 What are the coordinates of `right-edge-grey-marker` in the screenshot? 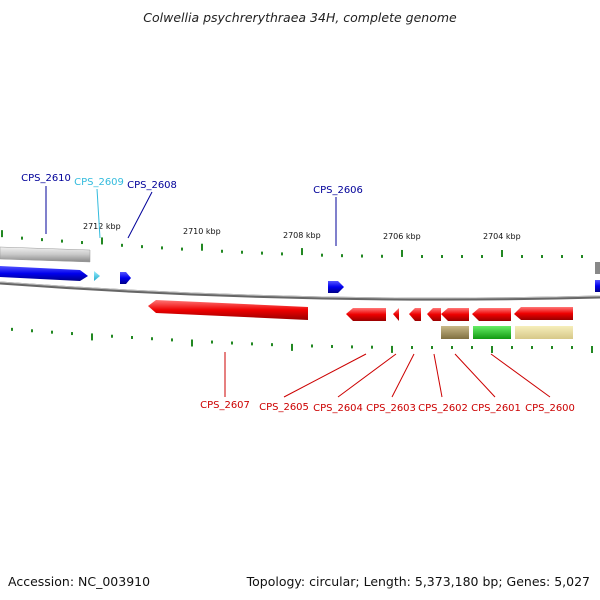 It's located at (597, 268).